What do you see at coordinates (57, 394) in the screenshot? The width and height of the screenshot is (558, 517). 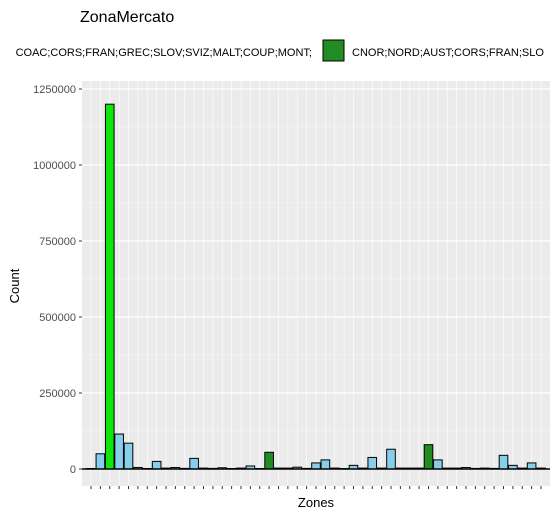 I see `y-tick-label: 250000` at bounding box center [57, 394].